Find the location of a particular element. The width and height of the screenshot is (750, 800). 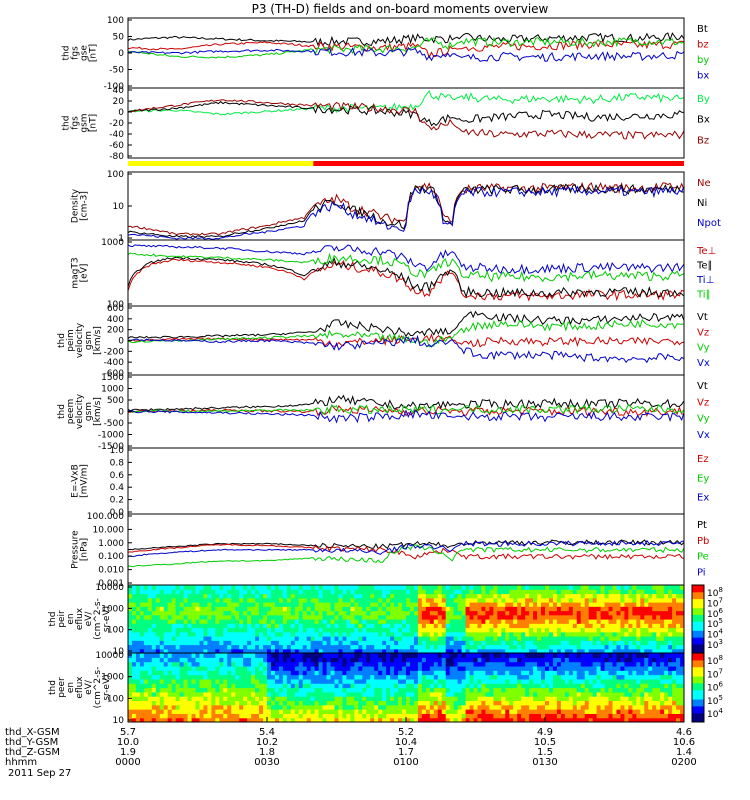

legend-Vy: Vy is located at coordinates (703, 419).